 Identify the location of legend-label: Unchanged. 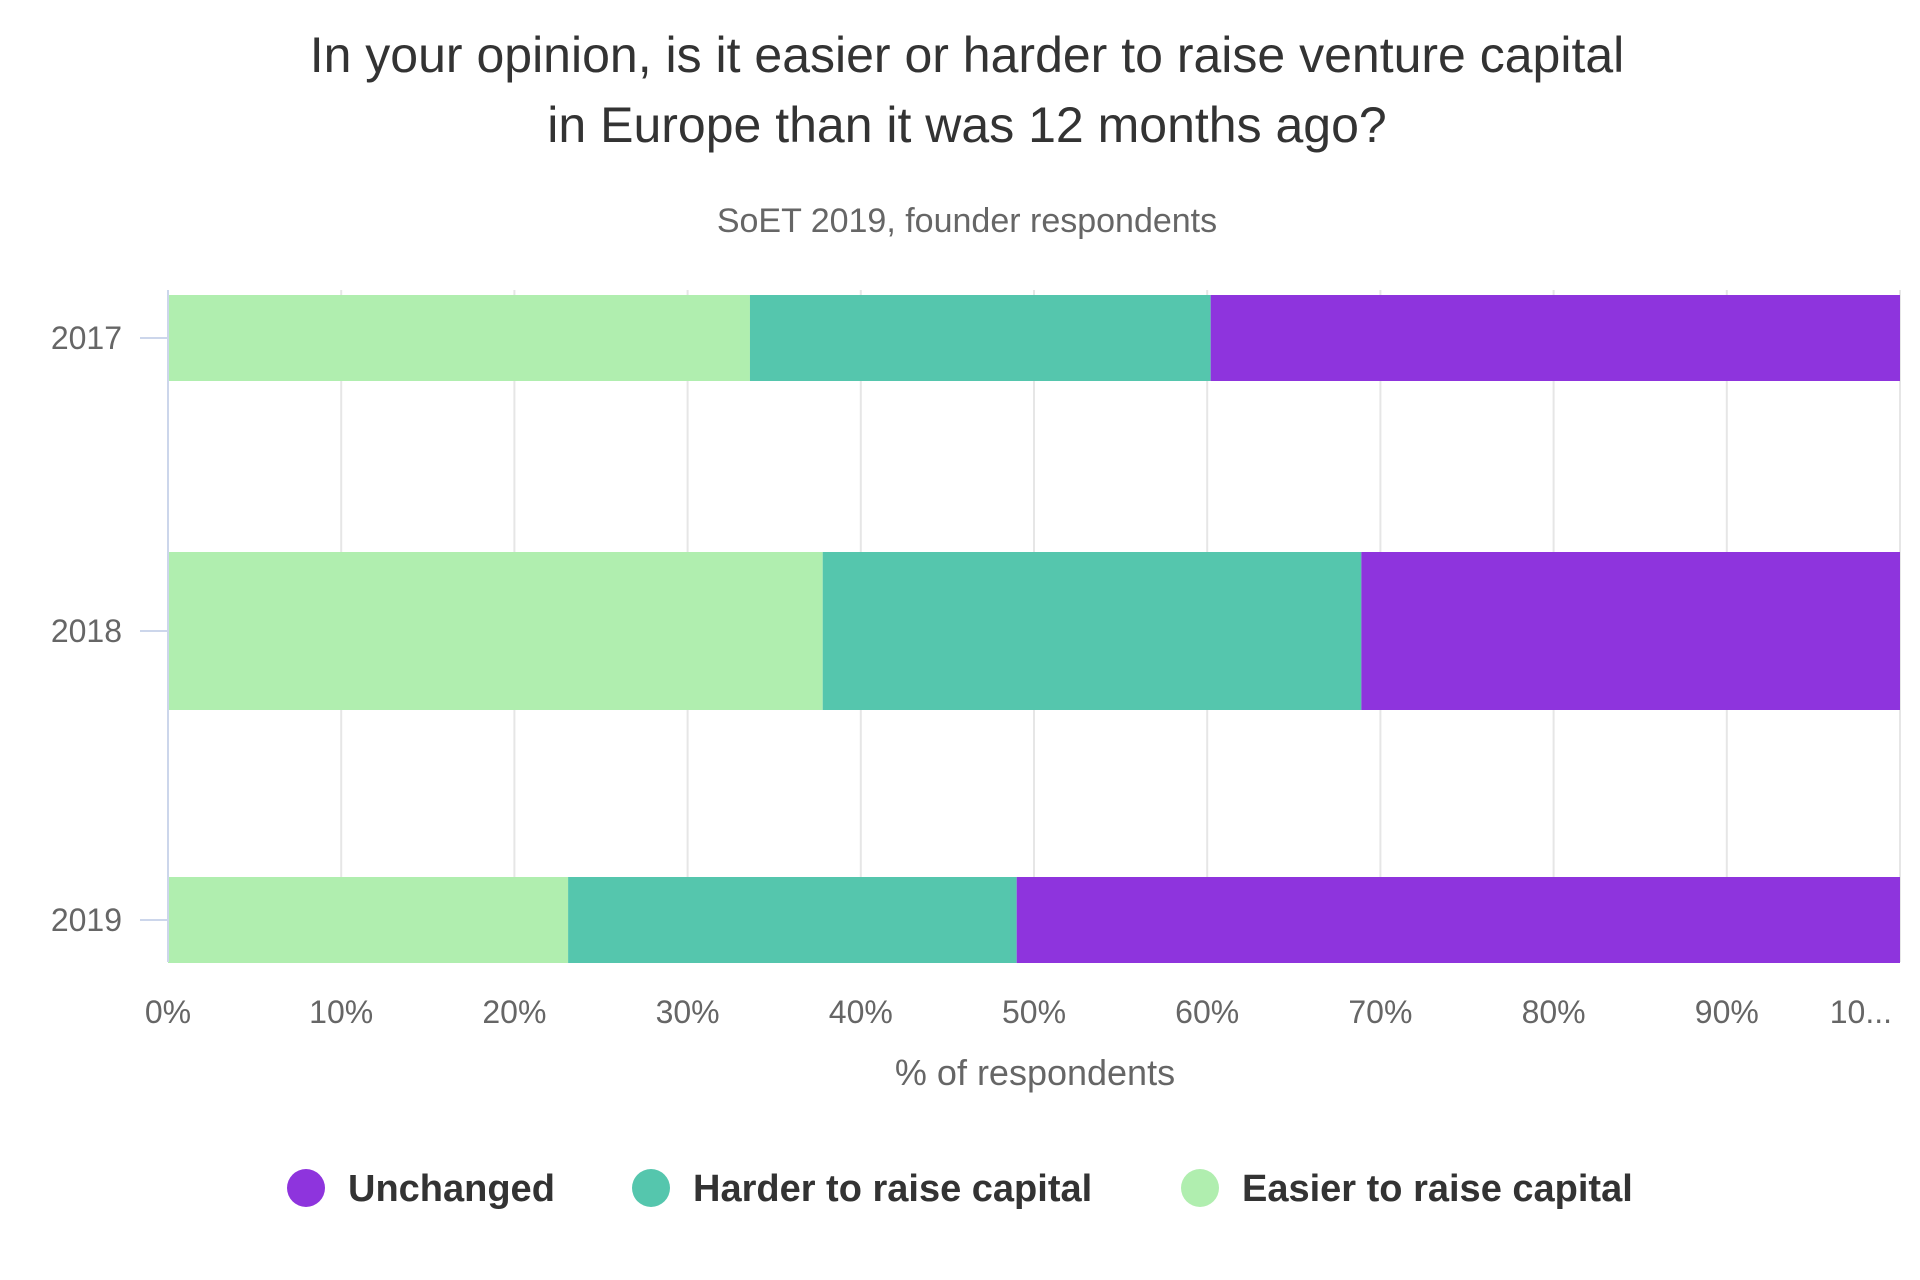
(451, 1189).